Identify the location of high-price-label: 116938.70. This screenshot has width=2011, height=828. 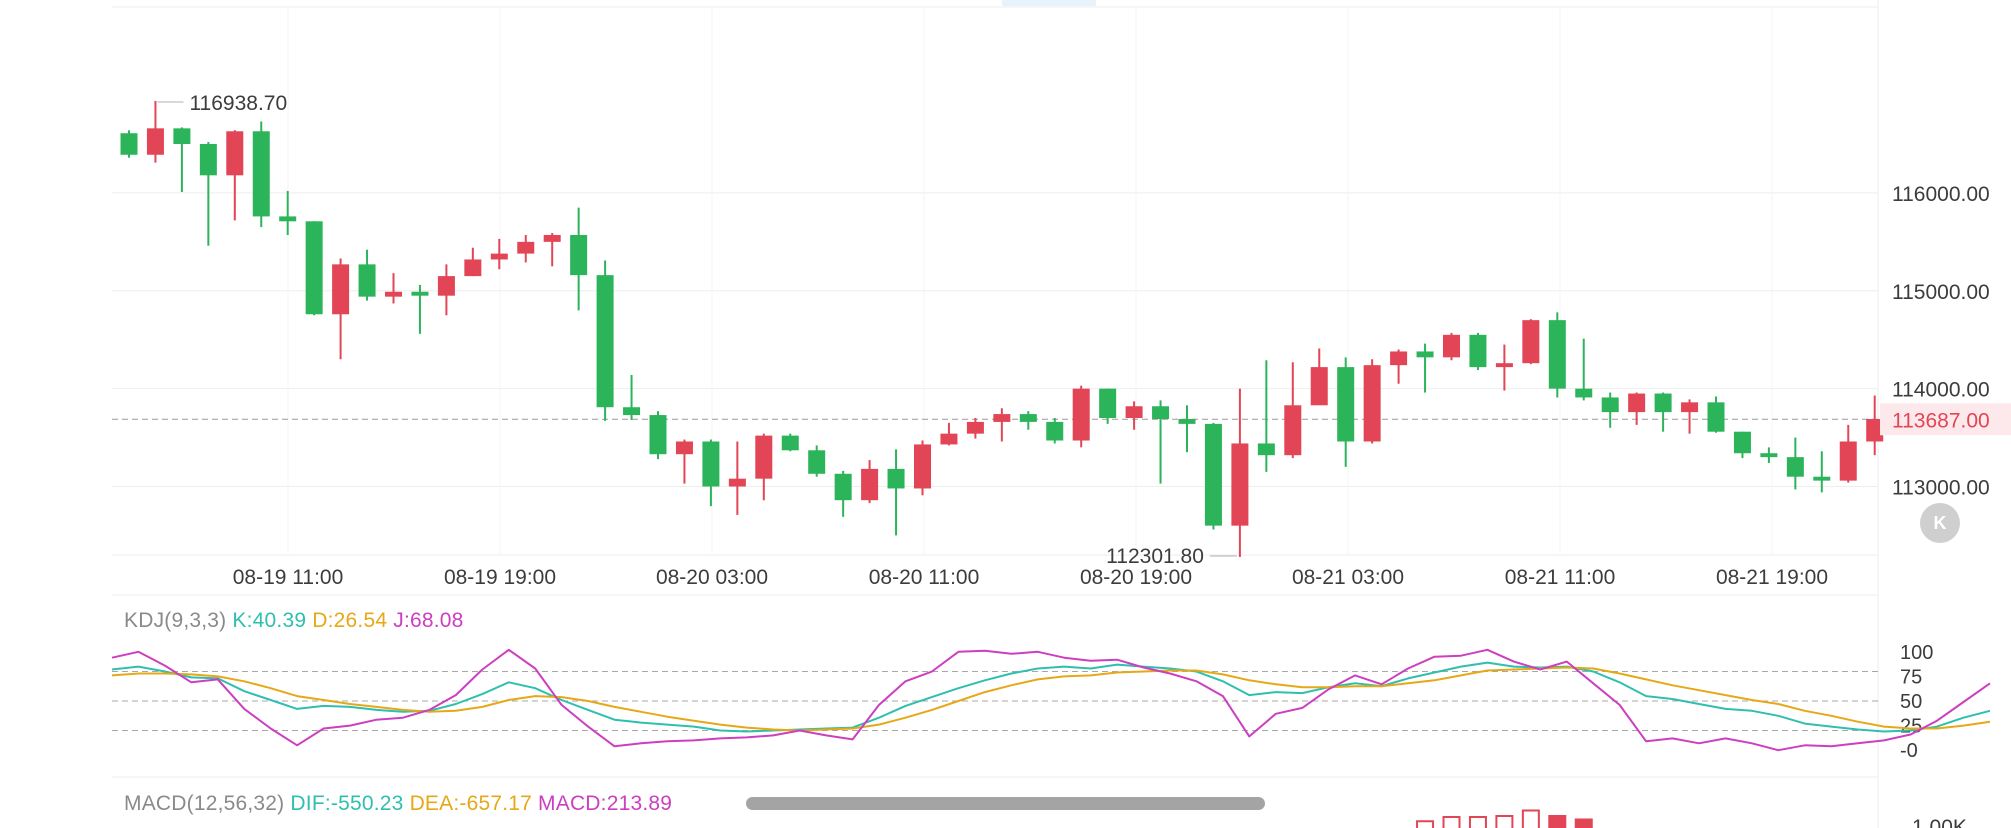
(238, 103).